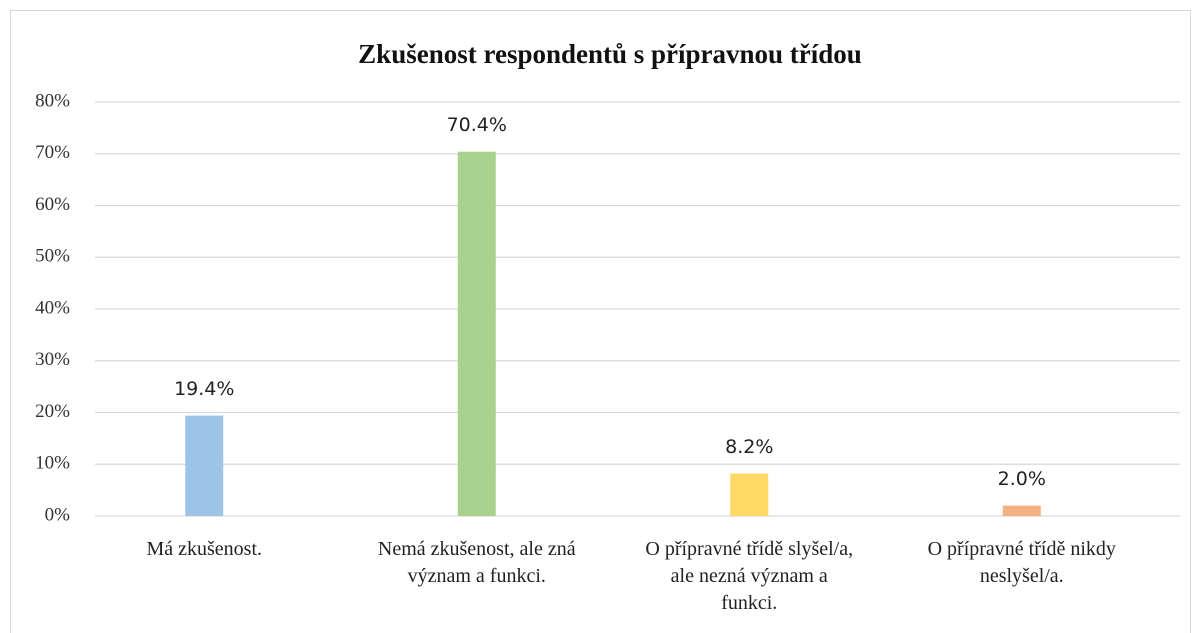 The image size is (1201, 633). Describe the element at coordinates (1022, 479) in the screenshot. I see `value-label: 2.0%` at that location.